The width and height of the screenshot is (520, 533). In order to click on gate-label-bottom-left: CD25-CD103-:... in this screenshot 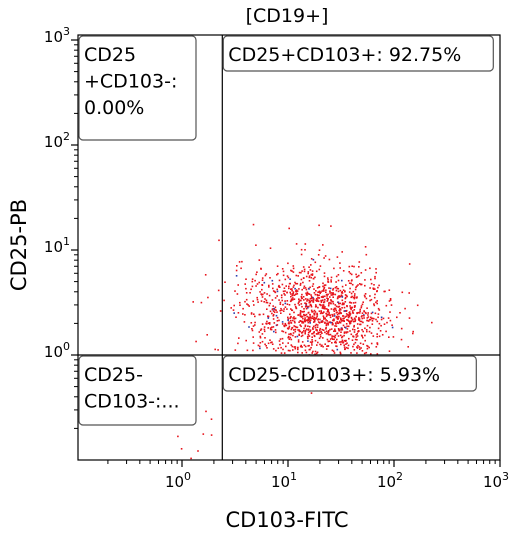, I will do `click(132, 388)`.